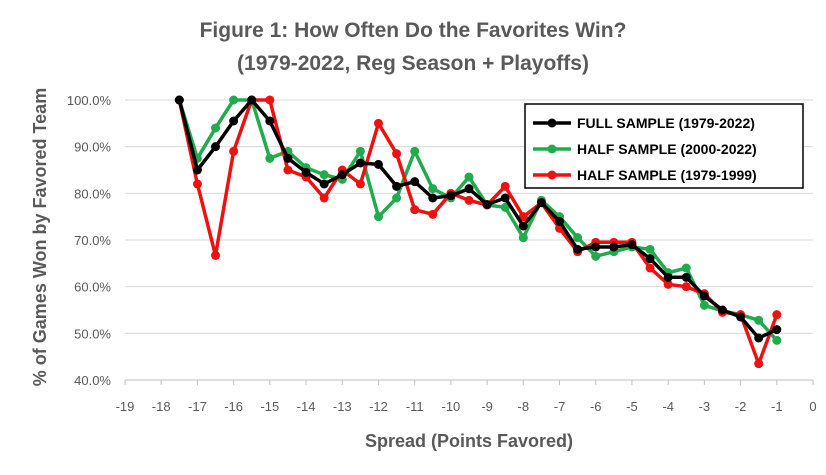 This screenshot has width=826, height=475. What do you see at coordinates (40, 237) in the screenshot?
I see `y-axis-title: % of Games Won by Favored Team` at bounding box center [40, 237].